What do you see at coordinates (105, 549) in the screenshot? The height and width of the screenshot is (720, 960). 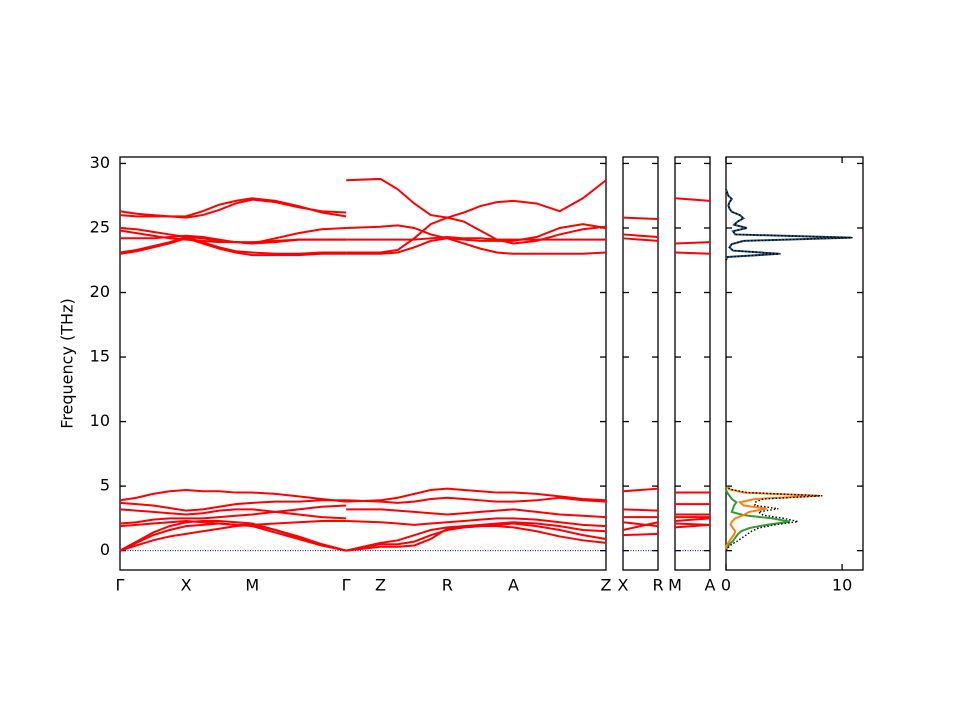 I see `y-tick-label: 0` at bounding box center [105, 549].